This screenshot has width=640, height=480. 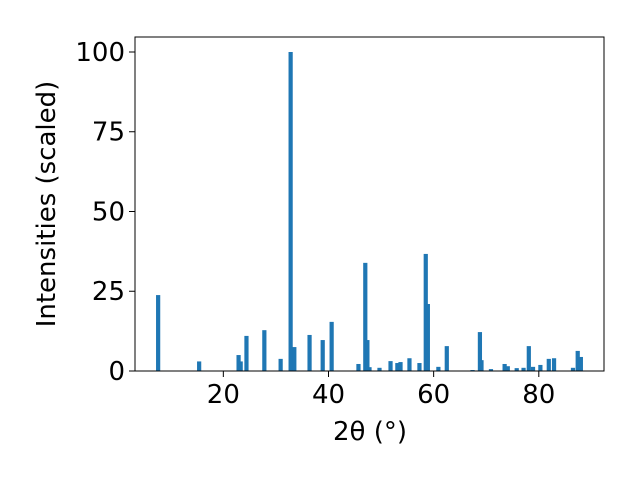 I want to click on y-tick-label: 0, so click(x=116, y=372).